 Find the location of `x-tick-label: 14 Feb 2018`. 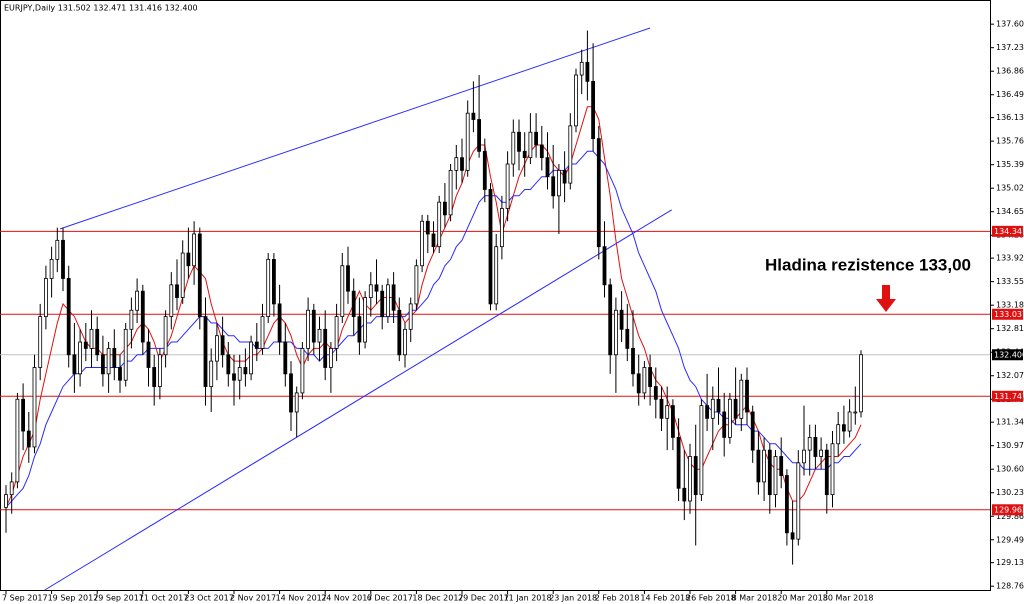

x-tick-label: 14 Feb 2018 is located at coordinates (665, 598).